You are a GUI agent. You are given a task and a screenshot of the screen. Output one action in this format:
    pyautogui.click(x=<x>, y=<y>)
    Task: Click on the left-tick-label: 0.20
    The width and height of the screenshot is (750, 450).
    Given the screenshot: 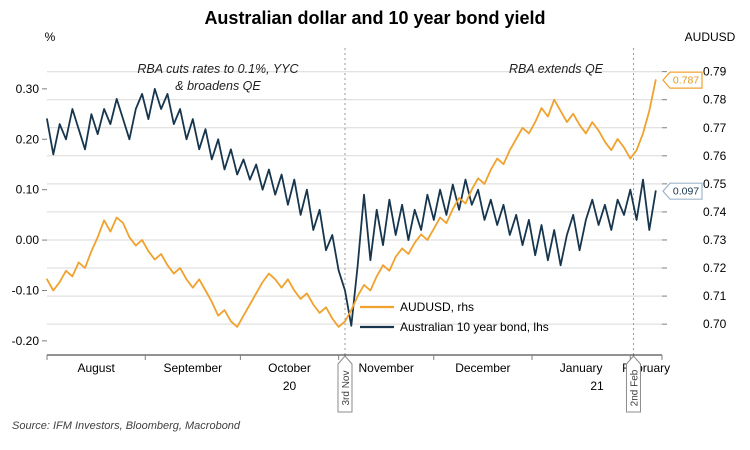 What is the action you would take?
    pyautogui.click(x=28, y=139)
    